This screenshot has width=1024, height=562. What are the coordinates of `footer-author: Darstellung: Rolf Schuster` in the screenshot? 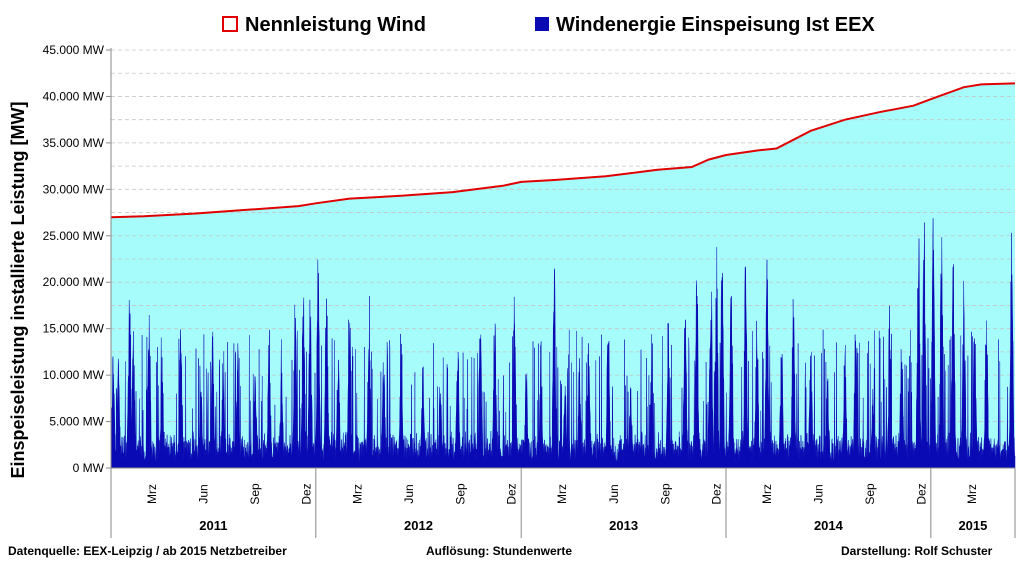 It's located at (917, 551).